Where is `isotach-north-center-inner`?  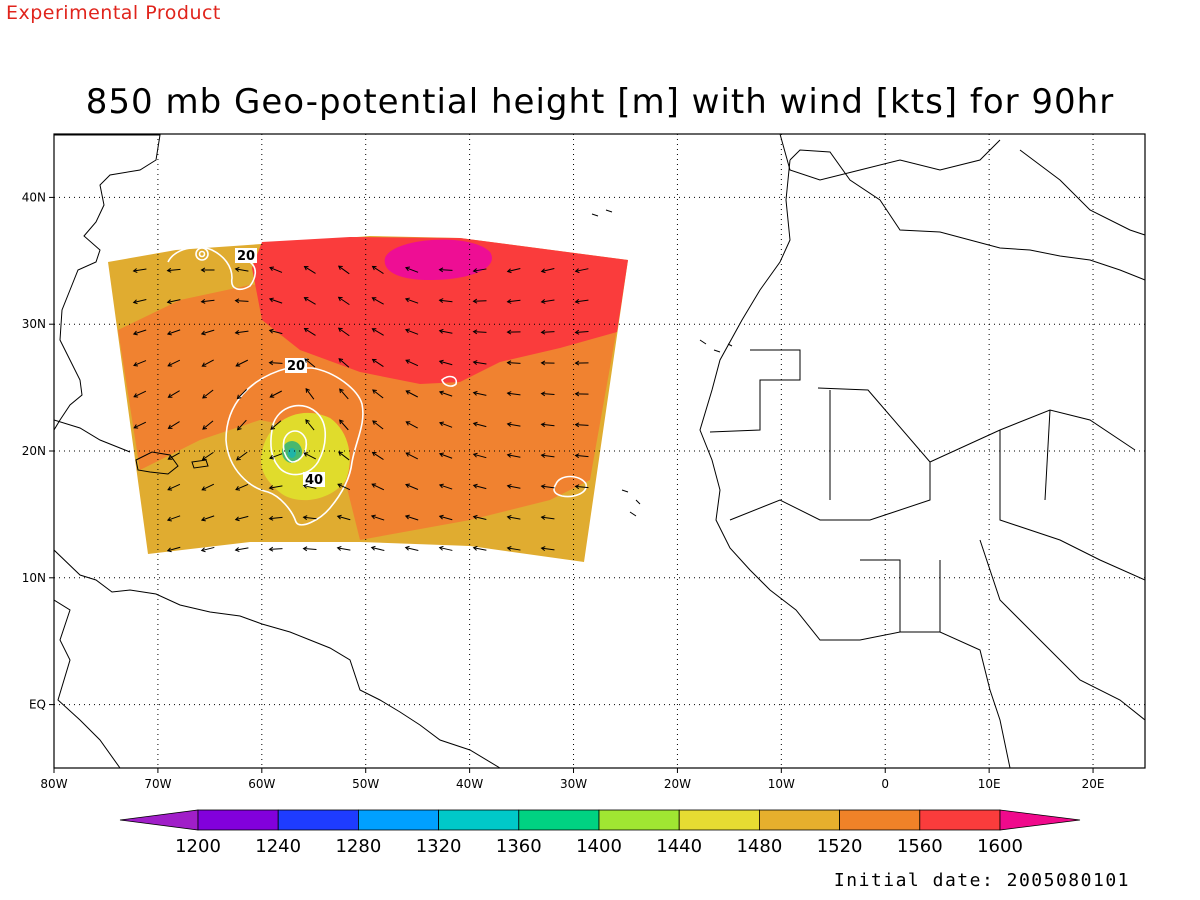
isotach-north-center-inner is located at coordinates (202, 254).